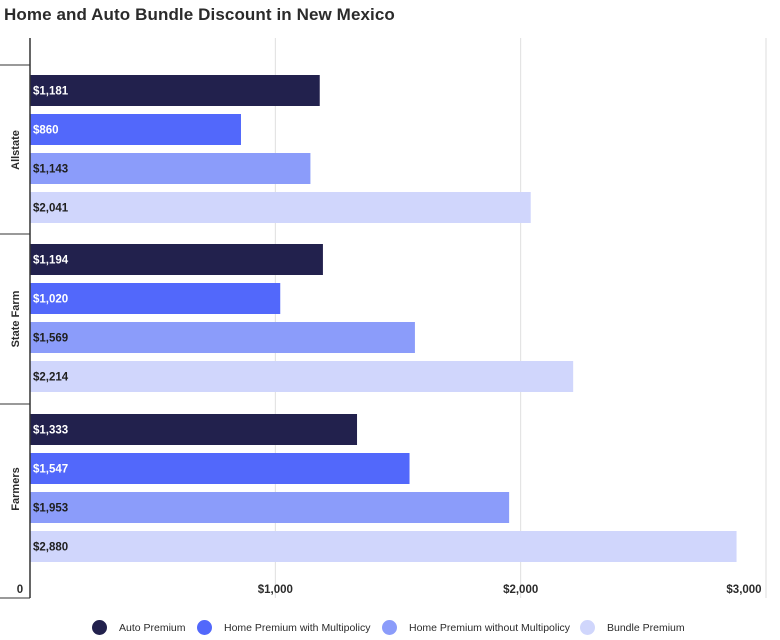  Describe the element at coordinates (16, 488) in the screenshot. I see `category-label: Farmers` at that location.